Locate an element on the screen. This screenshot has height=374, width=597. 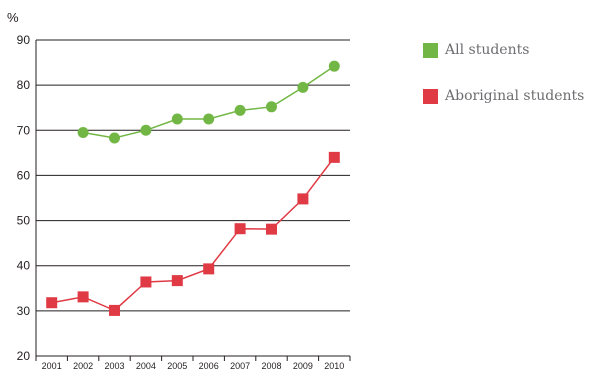
y-tick-label: 40 is located at coordinates (24, 266).